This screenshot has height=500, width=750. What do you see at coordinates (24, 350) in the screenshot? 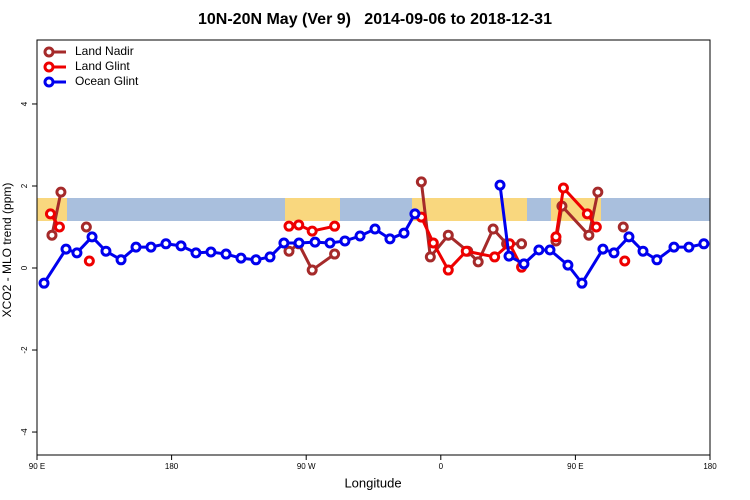
I see `y-tick-label: -2` at bounding box center [24, 350].